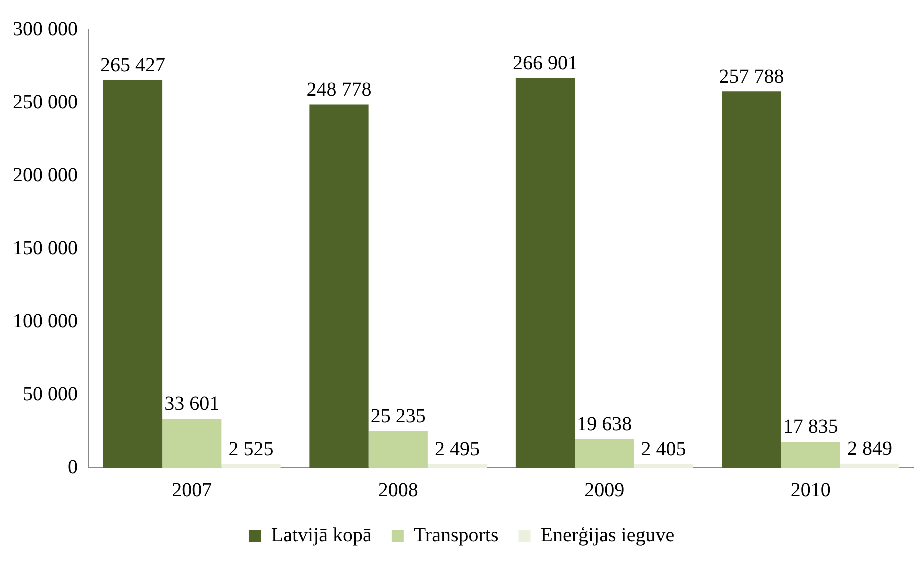  Describe the element at coordinates (604, 425) in the screenshot. I see `data-label: 19 638` at that location.